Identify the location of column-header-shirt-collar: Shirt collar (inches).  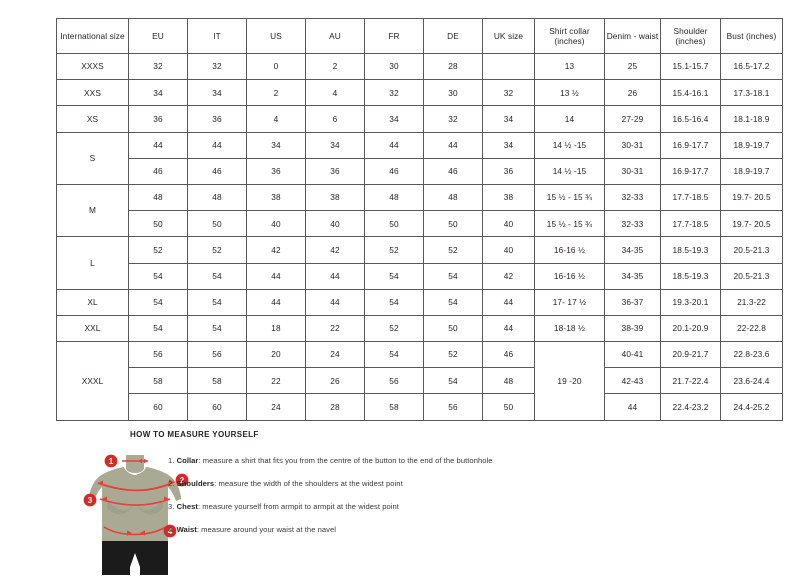
(569, 36).